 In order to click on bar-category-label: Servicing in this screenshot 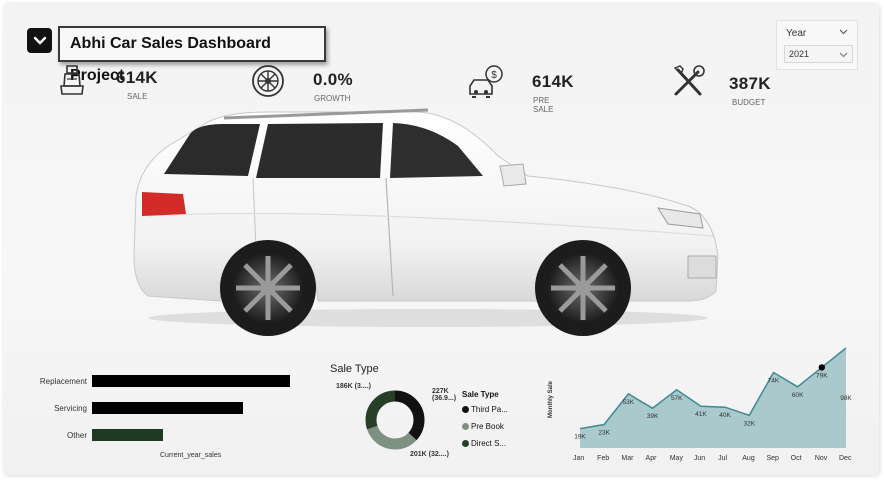, I will do `click(70, 408)`.